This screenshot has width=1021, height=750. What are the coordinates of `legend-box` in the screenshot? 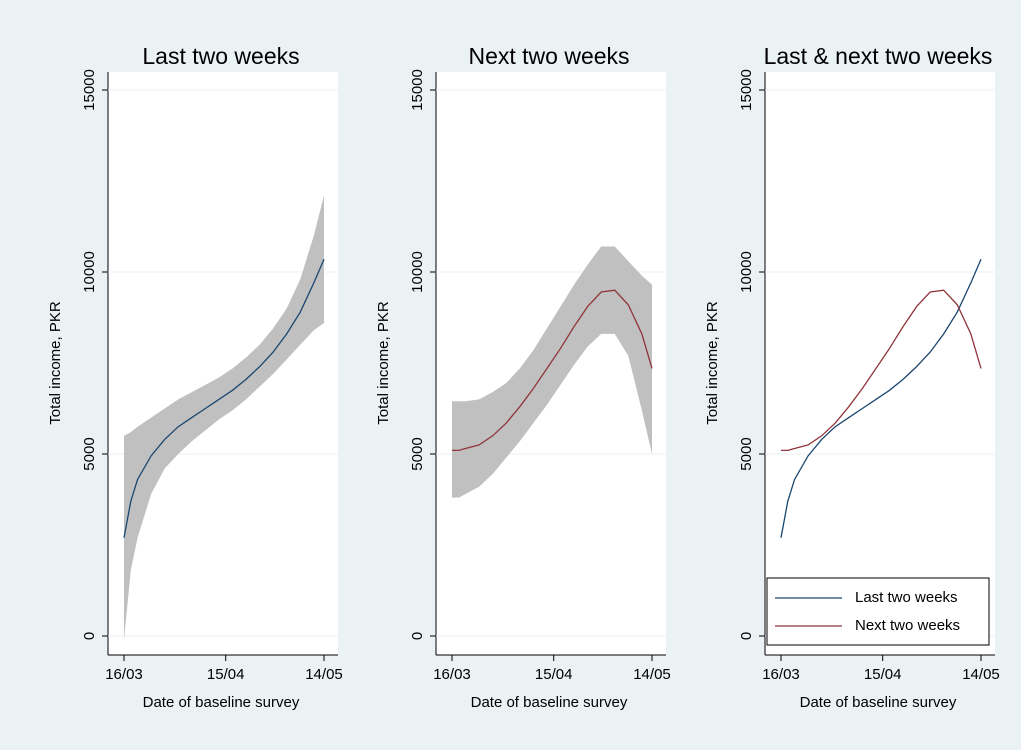 It's located at (878, 611).